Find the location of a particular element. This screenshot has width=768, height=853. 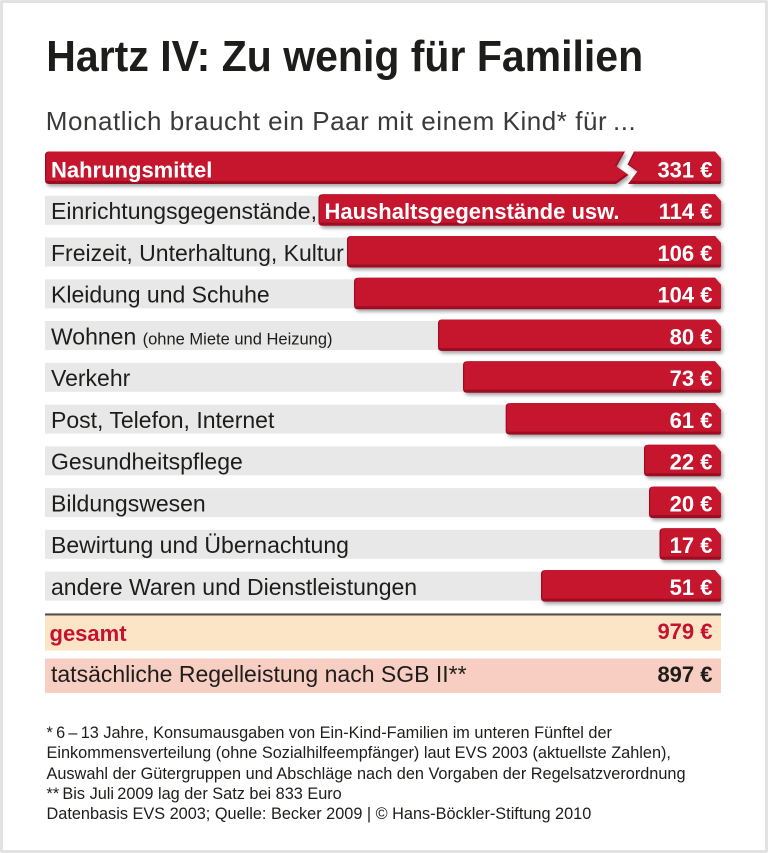

svg-text: 106 € is located at coordinates (684, 253).